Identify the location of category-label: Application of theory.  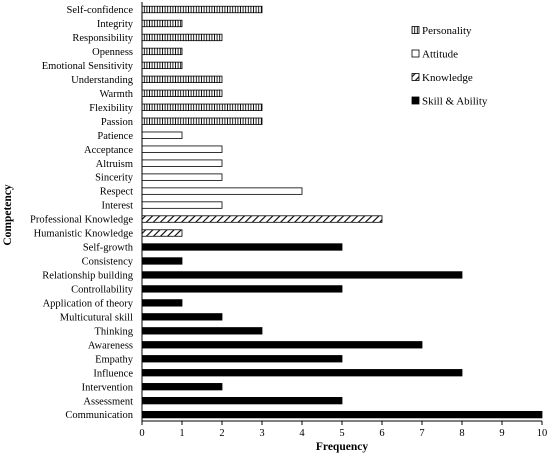
(88, 303).